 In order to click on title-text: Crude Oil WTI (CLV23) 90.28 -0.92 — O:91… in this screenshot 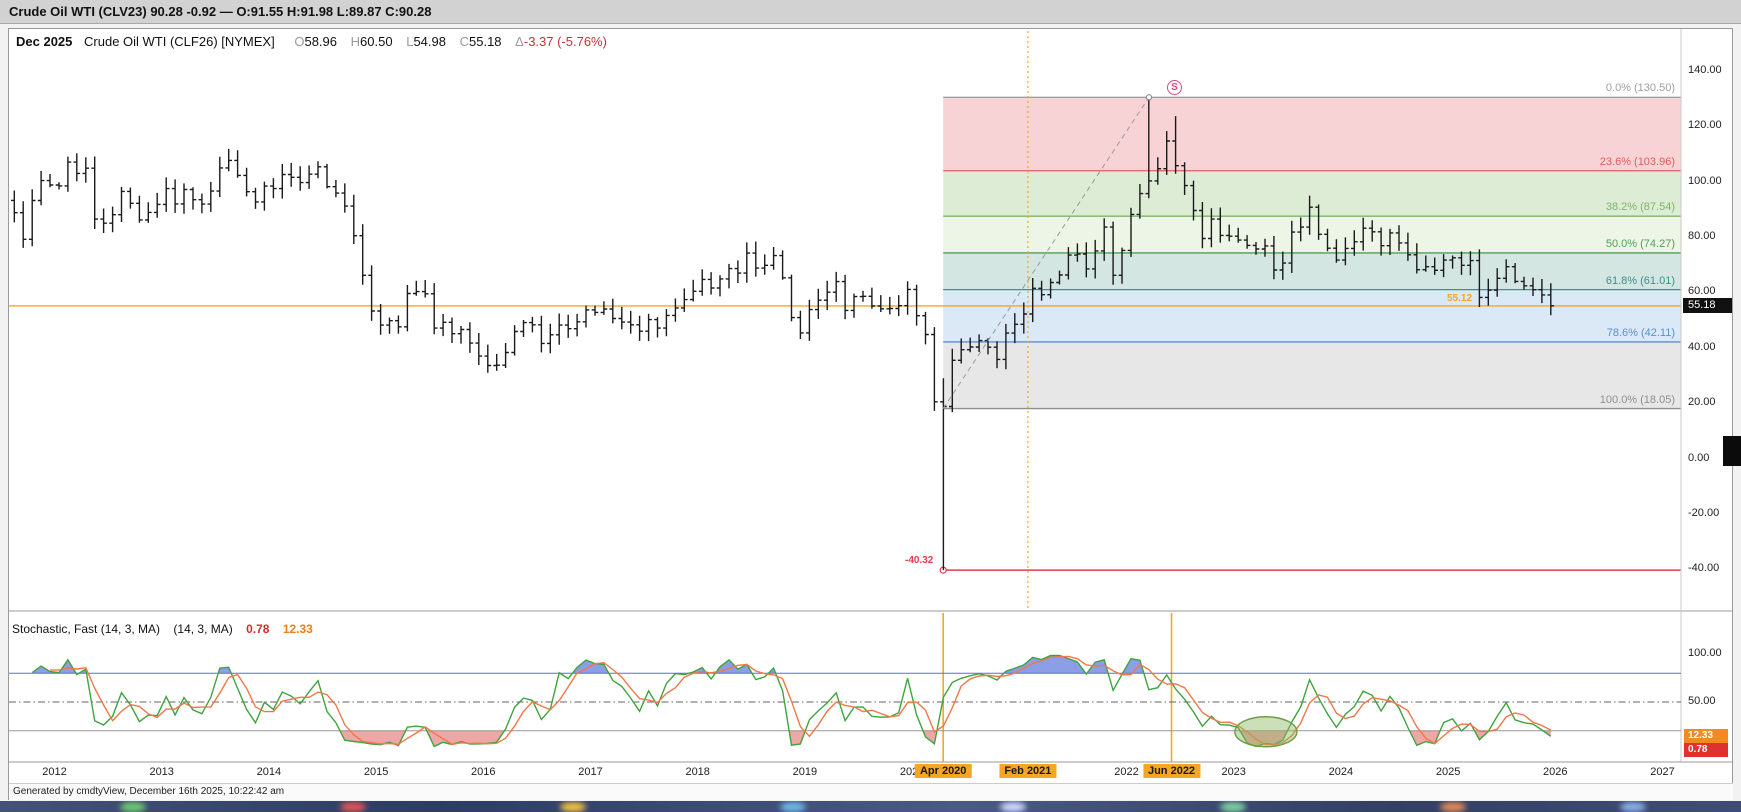, I will do `click(220, 11)`.